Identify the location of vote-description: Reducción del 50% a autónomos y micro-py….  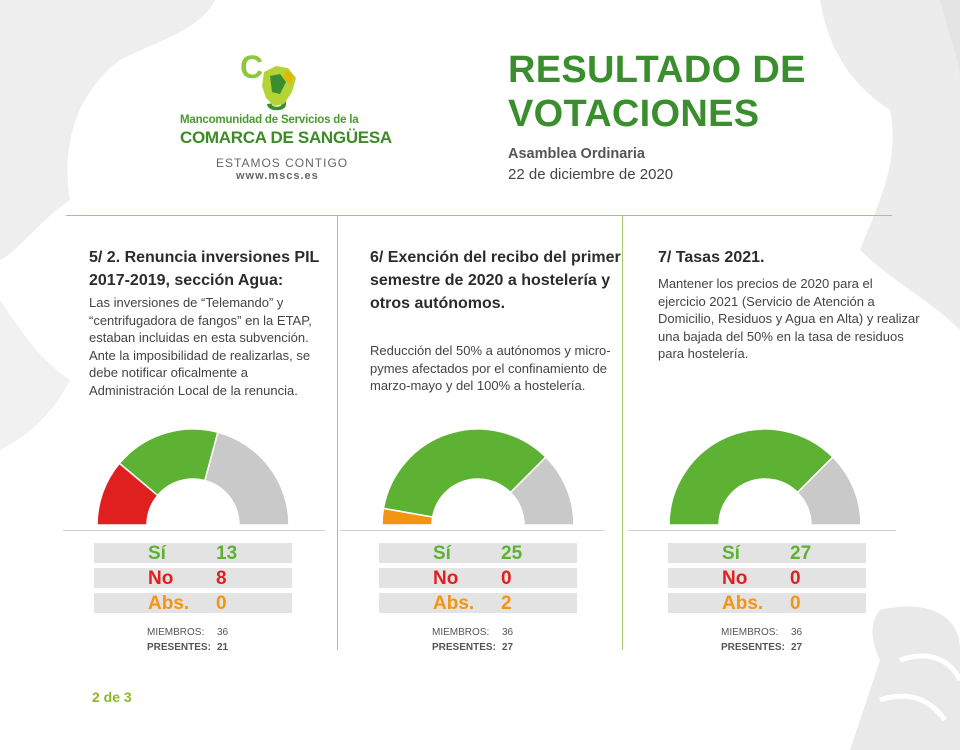
(490, 368).